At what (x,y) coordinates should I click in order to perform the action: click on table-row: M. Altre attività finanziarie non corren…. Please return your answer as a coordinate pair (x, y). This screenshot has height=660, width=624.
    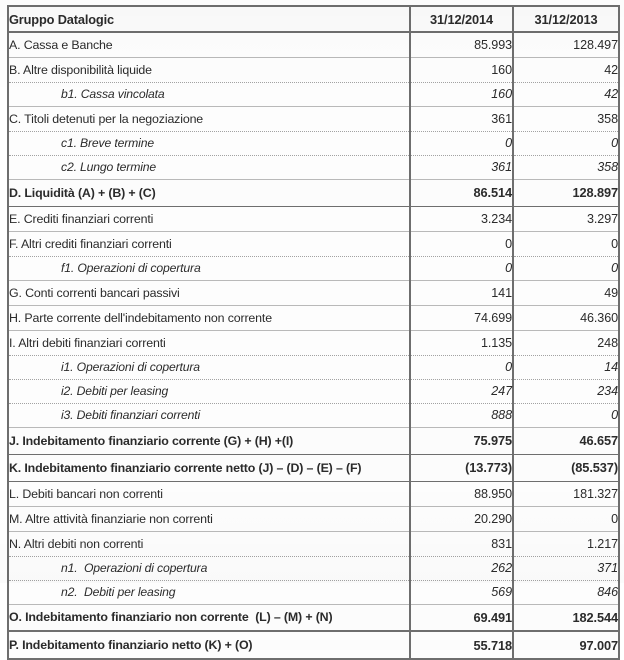
    Looking at the image, I should click on (313, 519).